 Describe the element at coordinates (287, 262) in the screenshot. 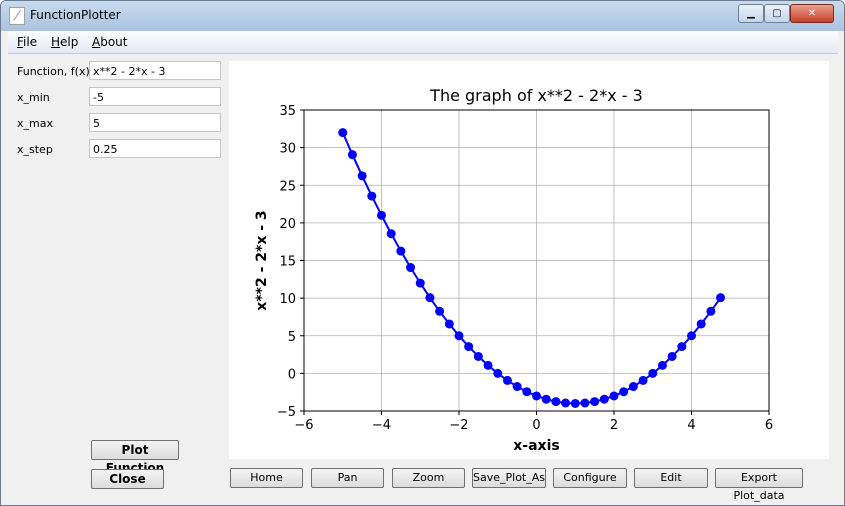

I see `y-tick-label: 15` at that location.